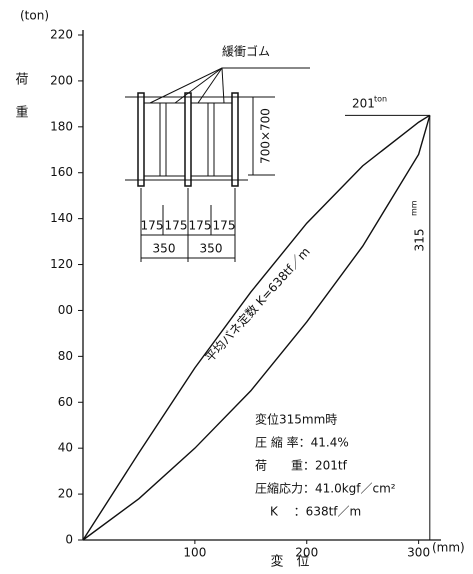 The height and width of the screenshot is (574, 473). I want to click on peak-load: 201, so click(363, 104).